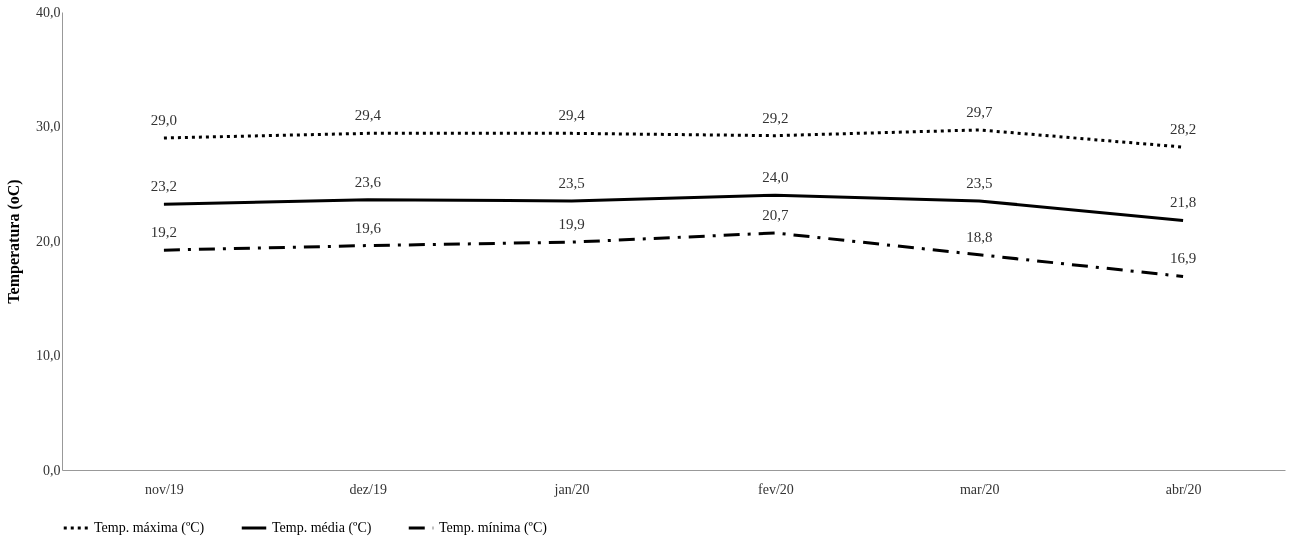 Image resolution: width=1304 pixels, height=550 pixels. I want to click on data-label: 19,2, so click(164, 232).